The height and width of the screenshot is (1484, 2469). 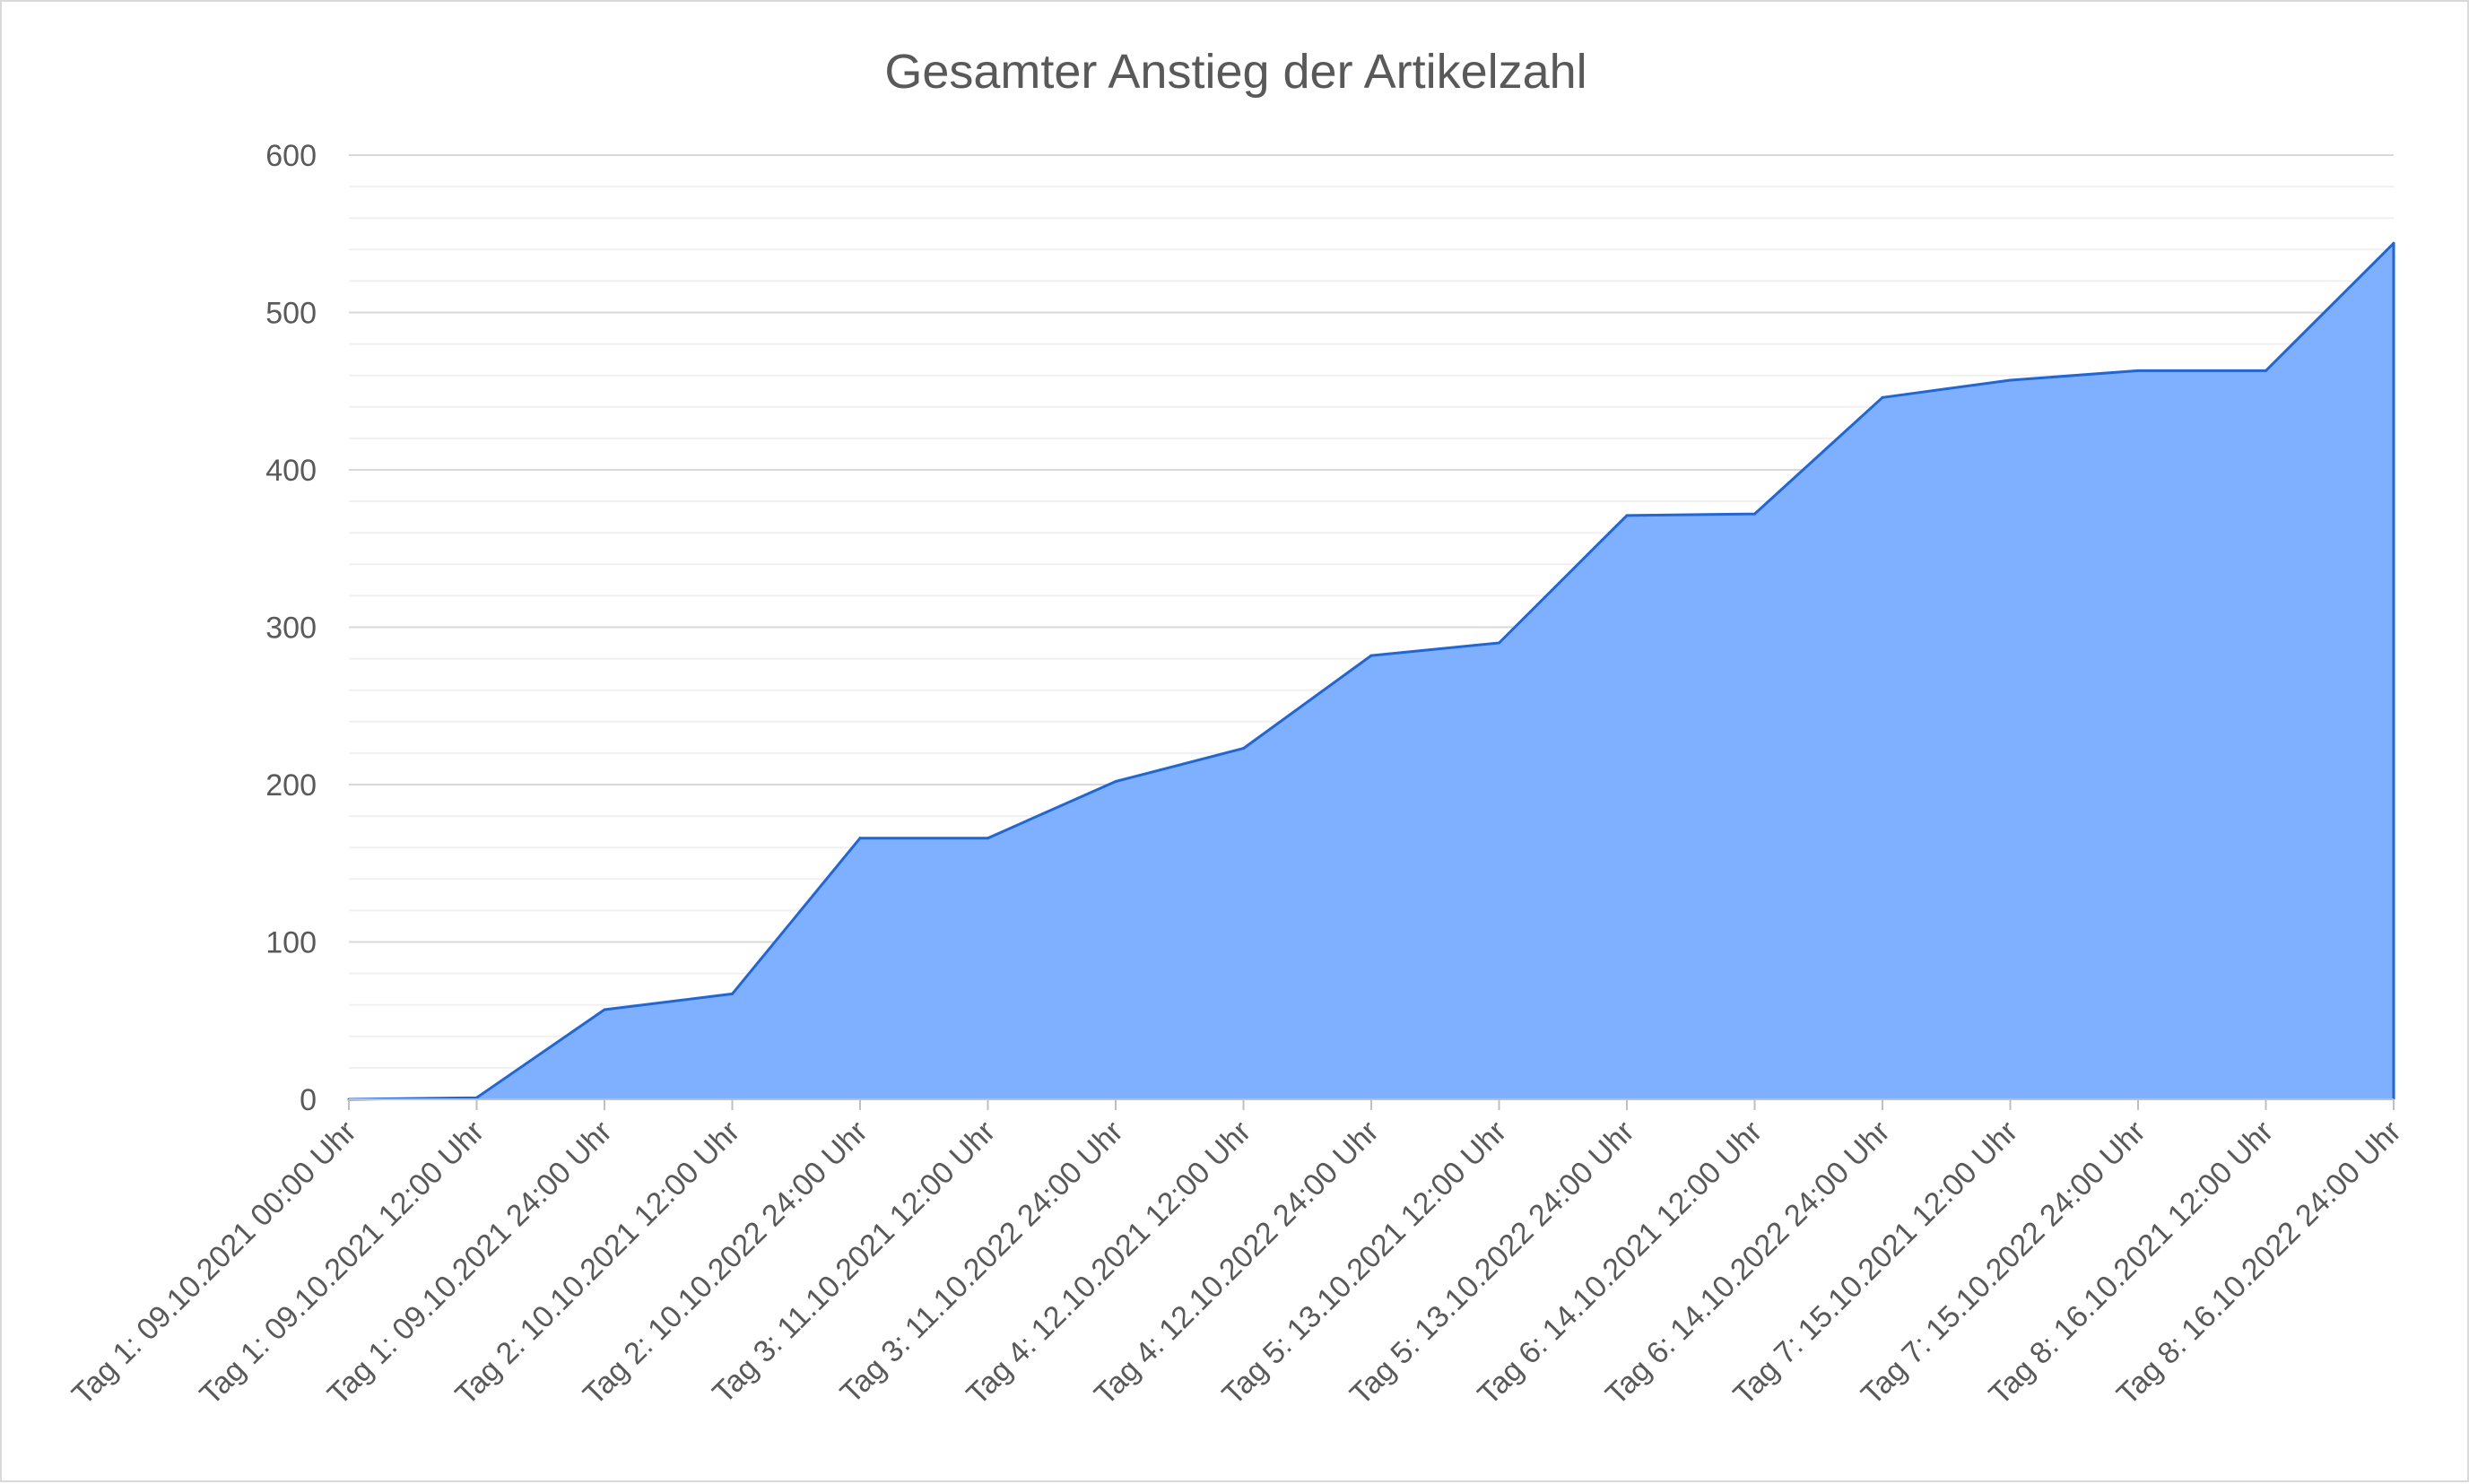 I want to click on y-tick-label: 100, so click(x=291, y=943).